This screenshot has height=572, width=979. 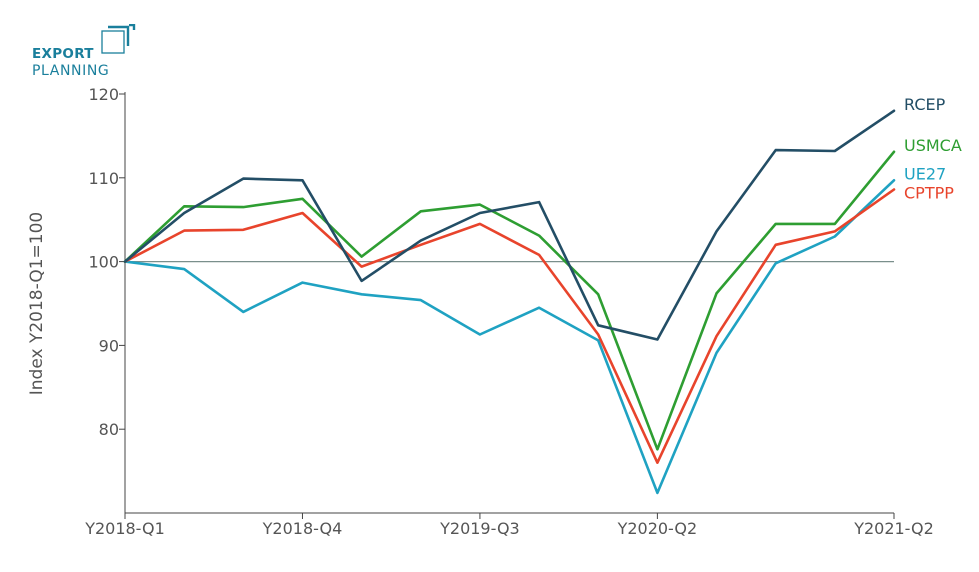 What do you see at coordinates (118, 39) in the screenshot?
I see `logo-square-icon` at bounding box center [118, 39].